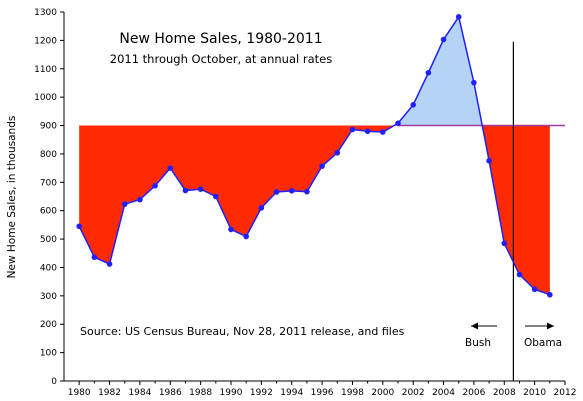  I want to click on y-axis-label: New Home Sales, in thousands, so click(12, 197).